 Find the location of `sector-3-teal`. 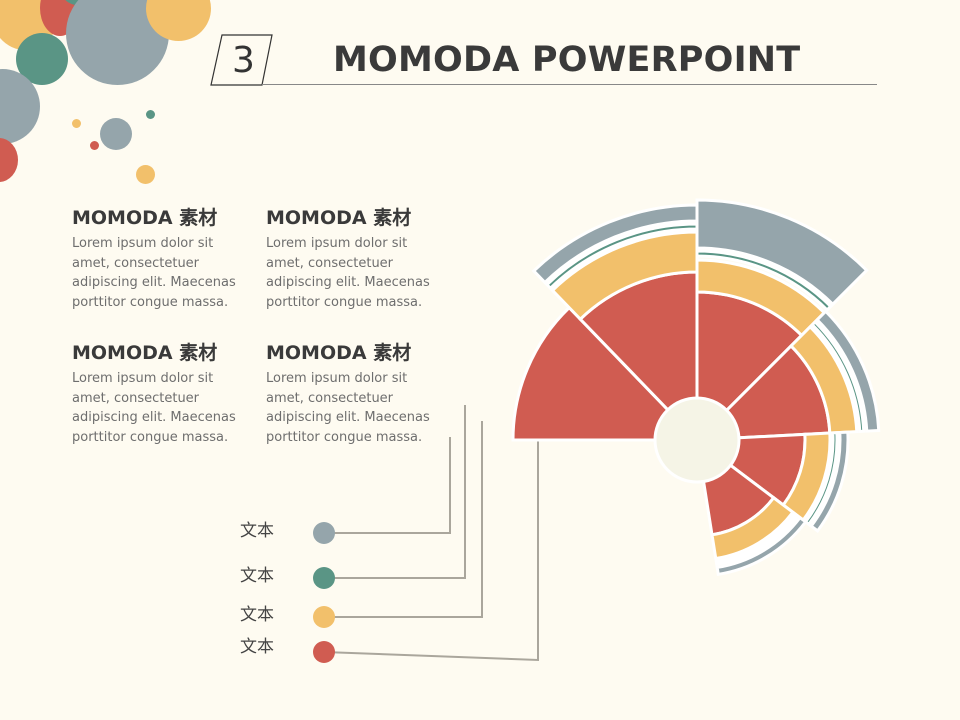

sector-3-teal is located at coordinates (764, 281).